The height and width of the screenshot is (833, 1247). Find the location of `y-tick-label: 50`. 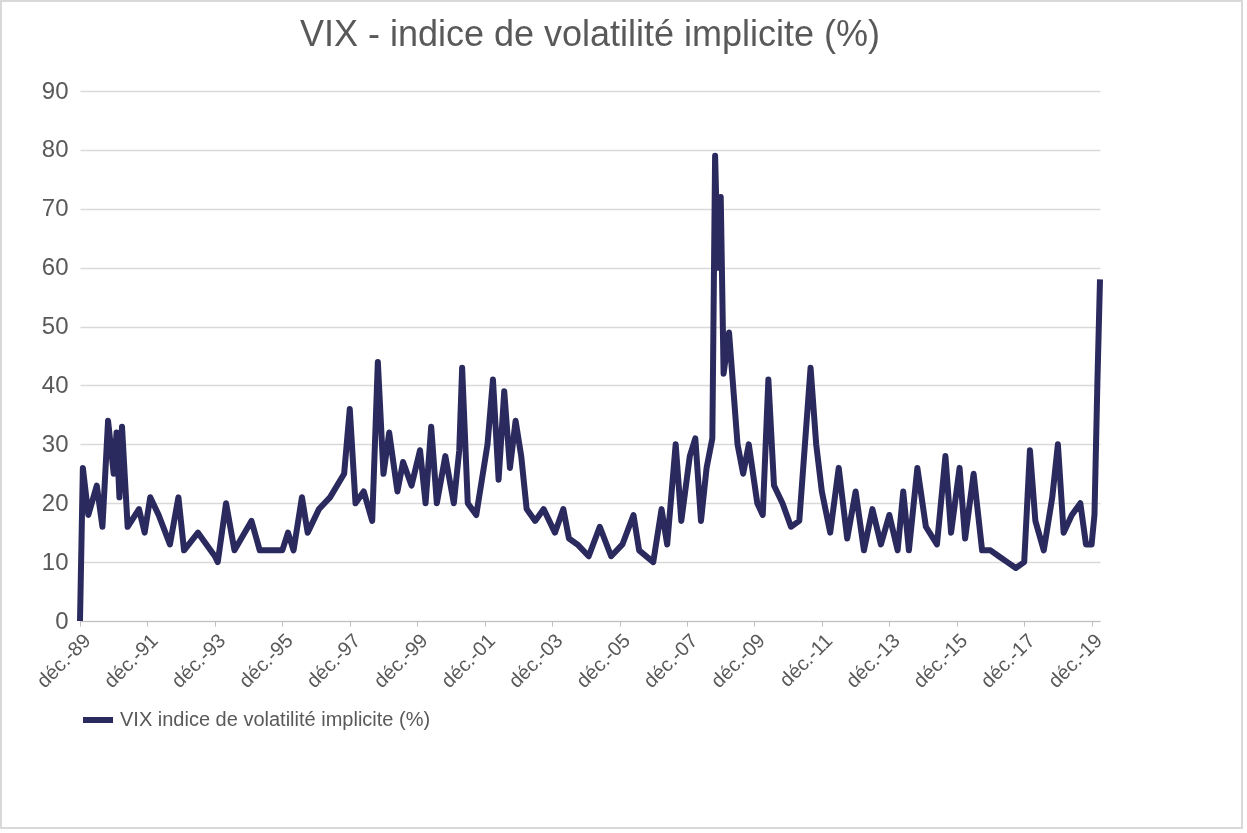

y-tick-label: 50 is located at coordinates (55, 326).